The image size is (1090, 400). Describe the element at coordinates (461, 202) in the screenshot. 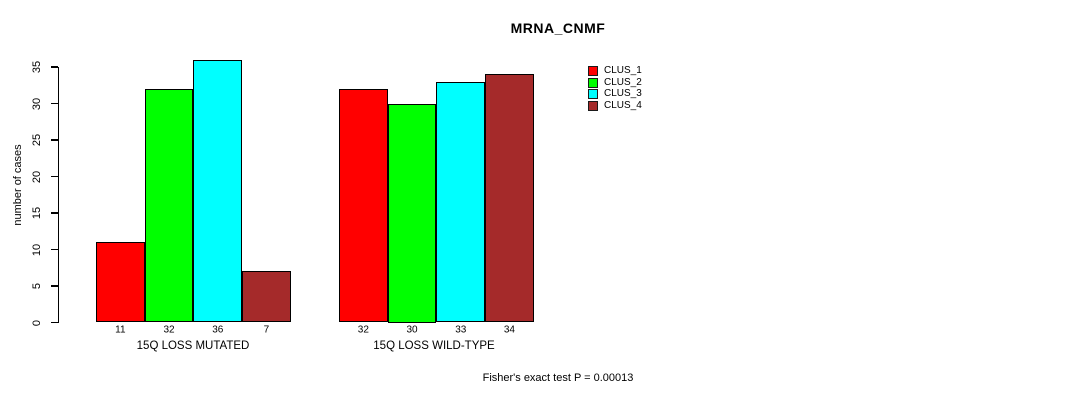

I see `bar-clus_3-group2` at that location.